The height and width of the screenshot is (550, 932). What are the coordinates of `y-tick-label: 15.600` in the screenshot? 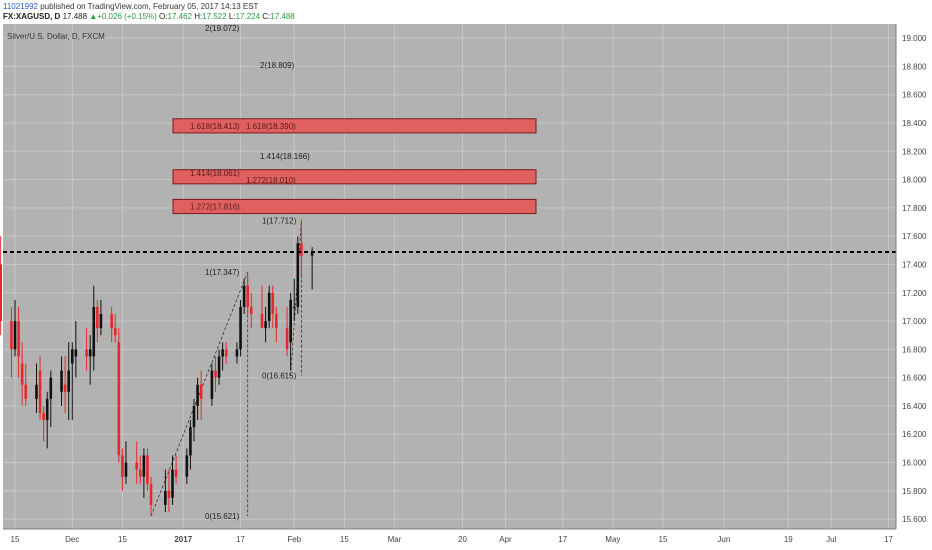 It's located at (914, 519).